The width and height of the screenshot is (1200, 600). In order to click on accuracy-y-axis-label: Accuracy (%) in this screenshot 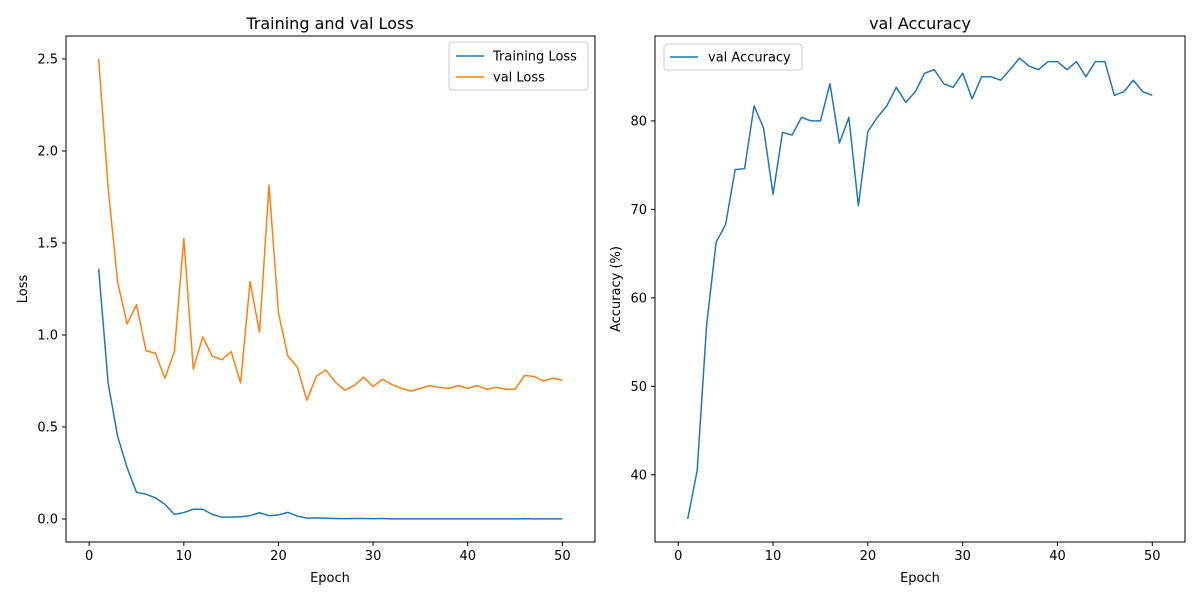, I will do `click(616, 289)`.